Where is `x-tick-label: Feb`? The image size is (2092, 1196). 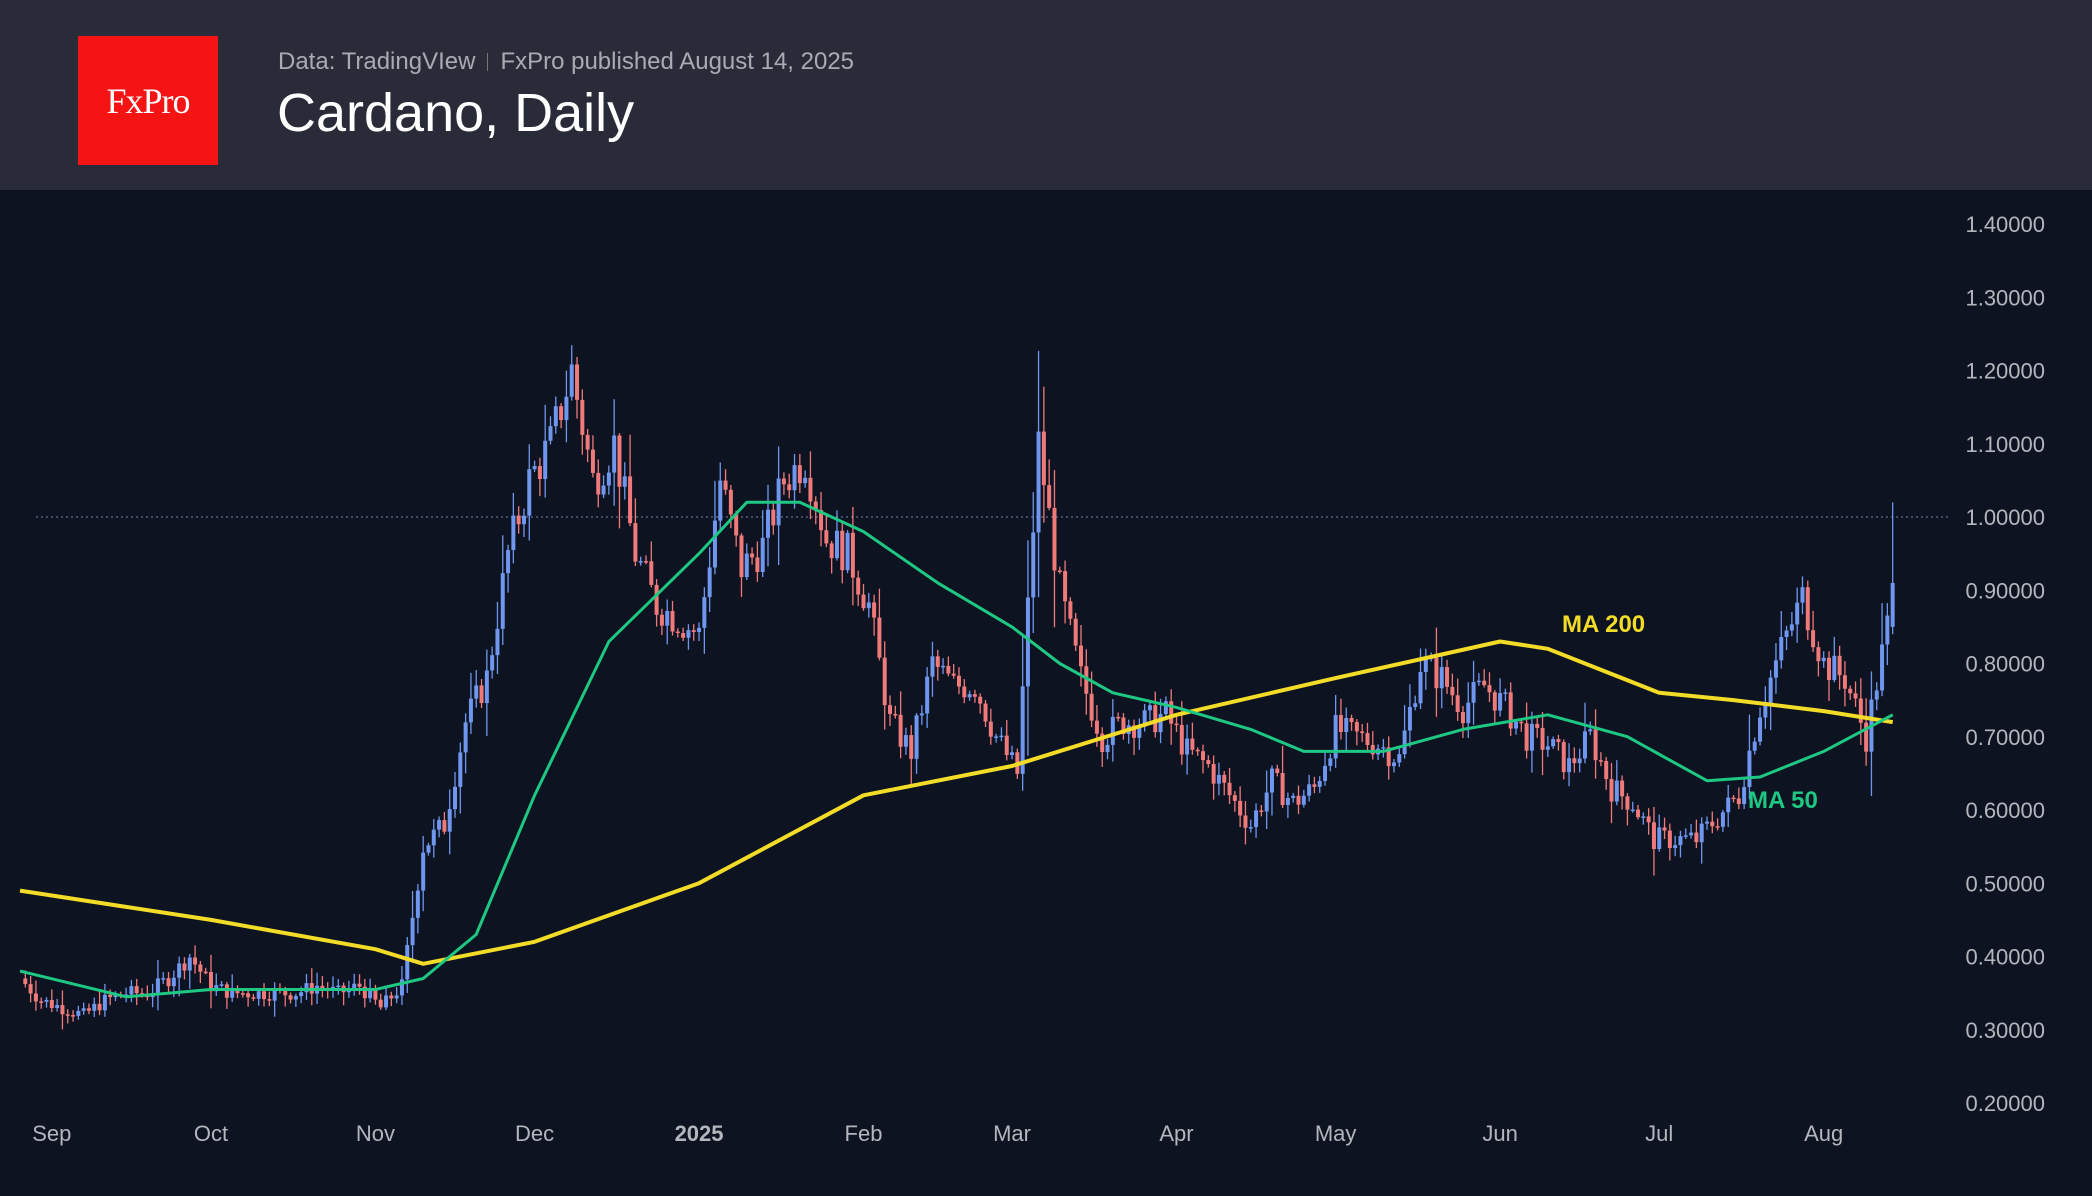 x-tick-label: Feb is located at coordinates (864, 1133).